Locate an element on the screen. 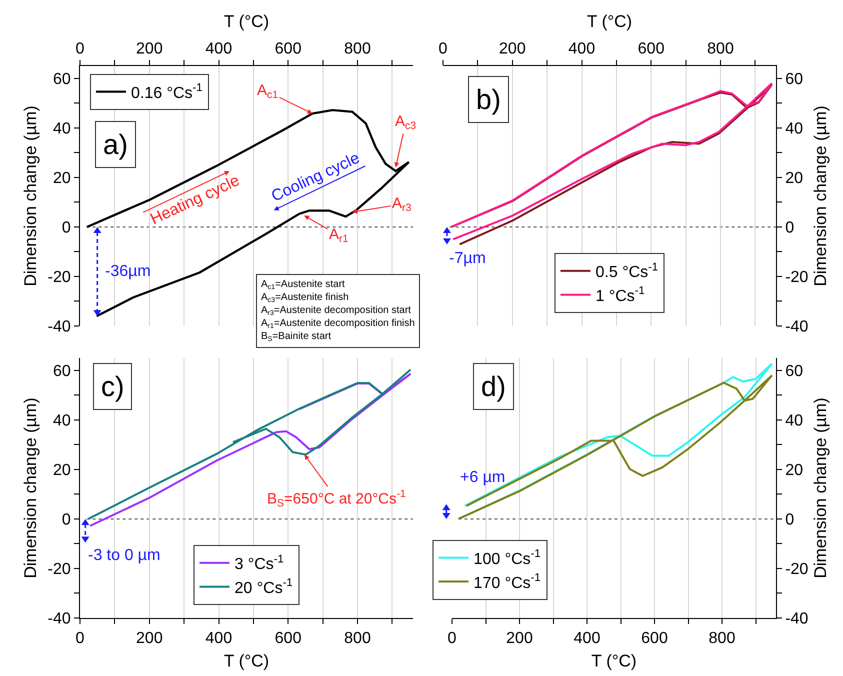 Image resolution: width=843 pixels, height=676 pixels. legend-label: 100 °Cs$^{-1}$ is located at coordinates (507, 558).